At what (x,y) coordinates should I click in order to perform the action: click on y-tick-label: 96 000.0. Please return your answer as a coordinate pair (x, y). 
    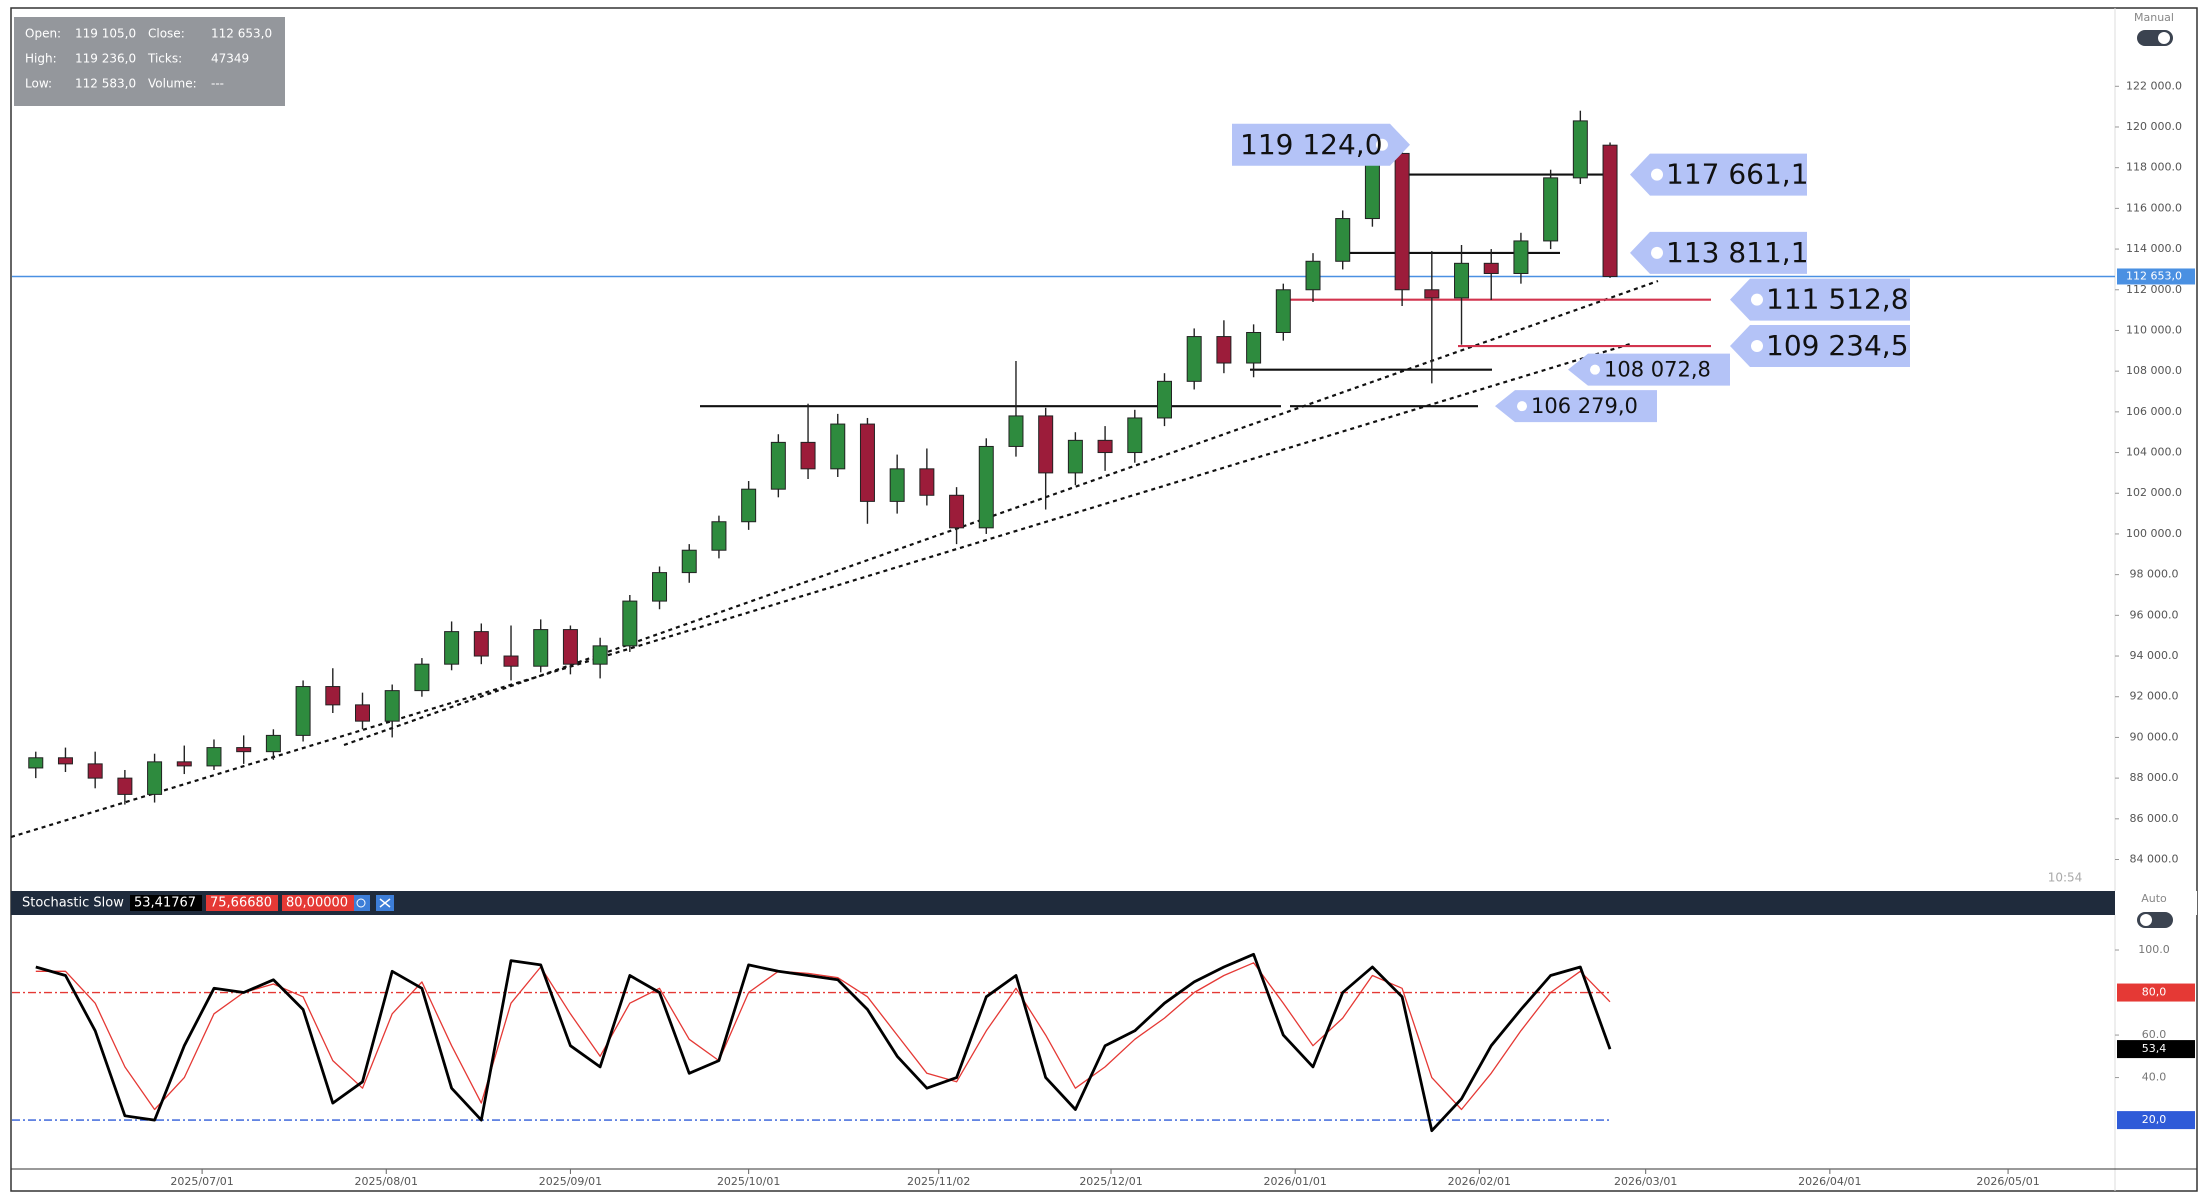
    Looking at the image, I should click on (2154, 614).